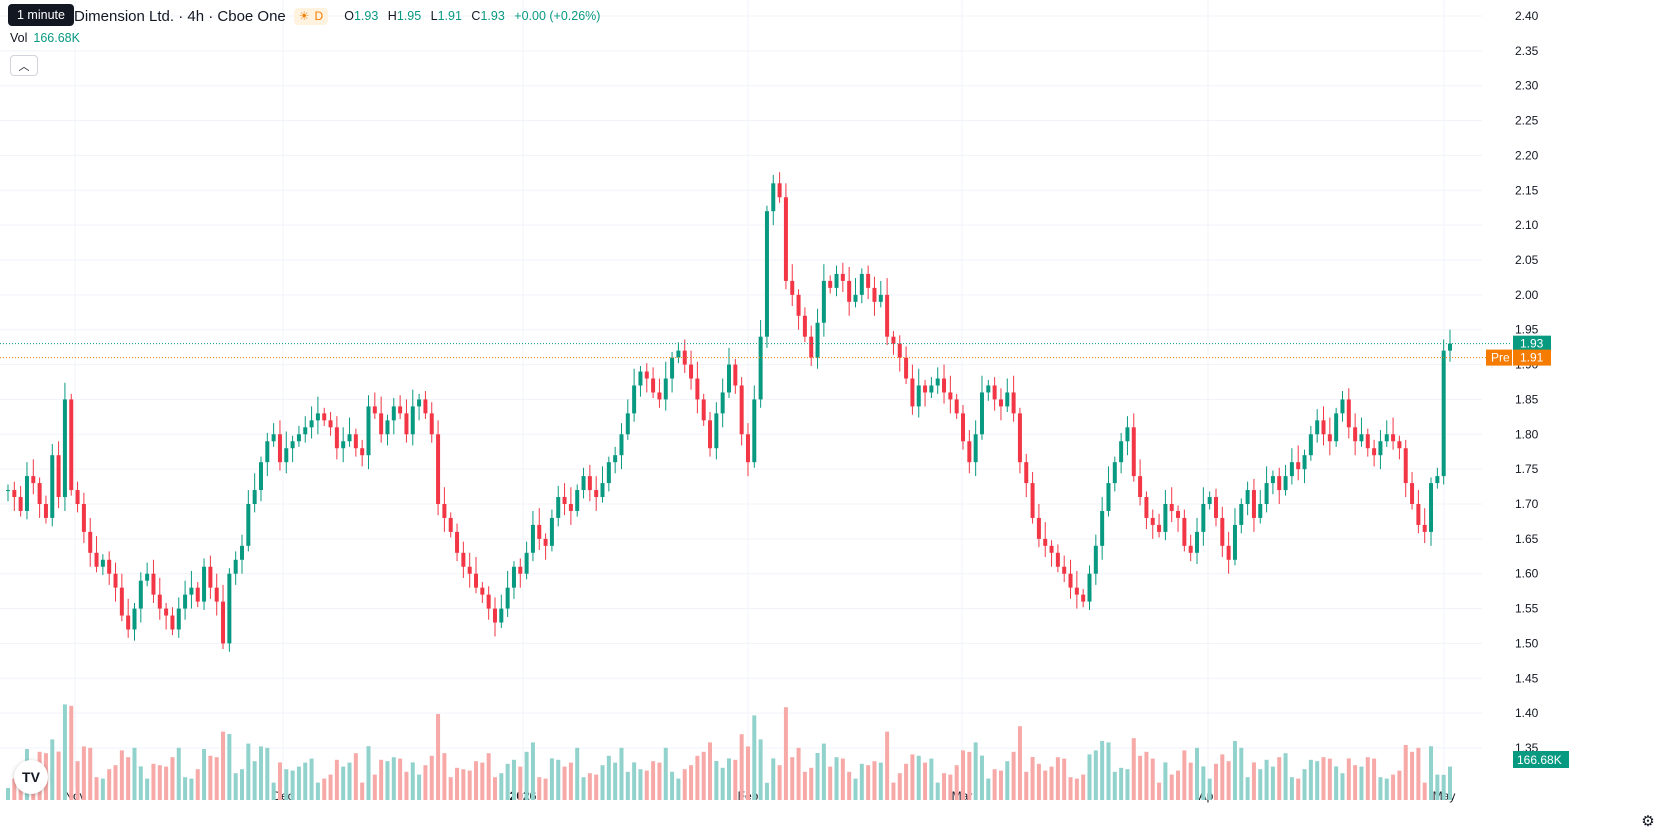 The image size is (1678, 835). I want to click on price-tick-label: 2.40, so click(1527, 16).